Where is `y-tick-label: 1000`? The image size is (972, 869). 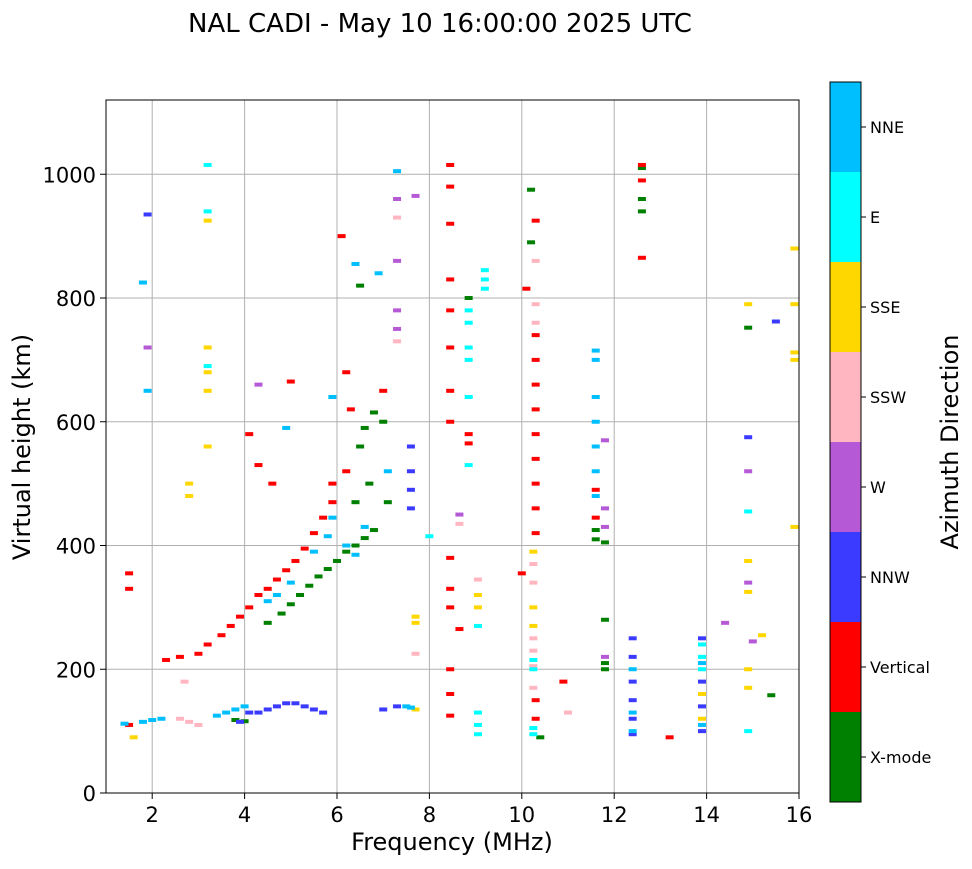 y-tick-label: 1000 is located at coordinates (69, 175).